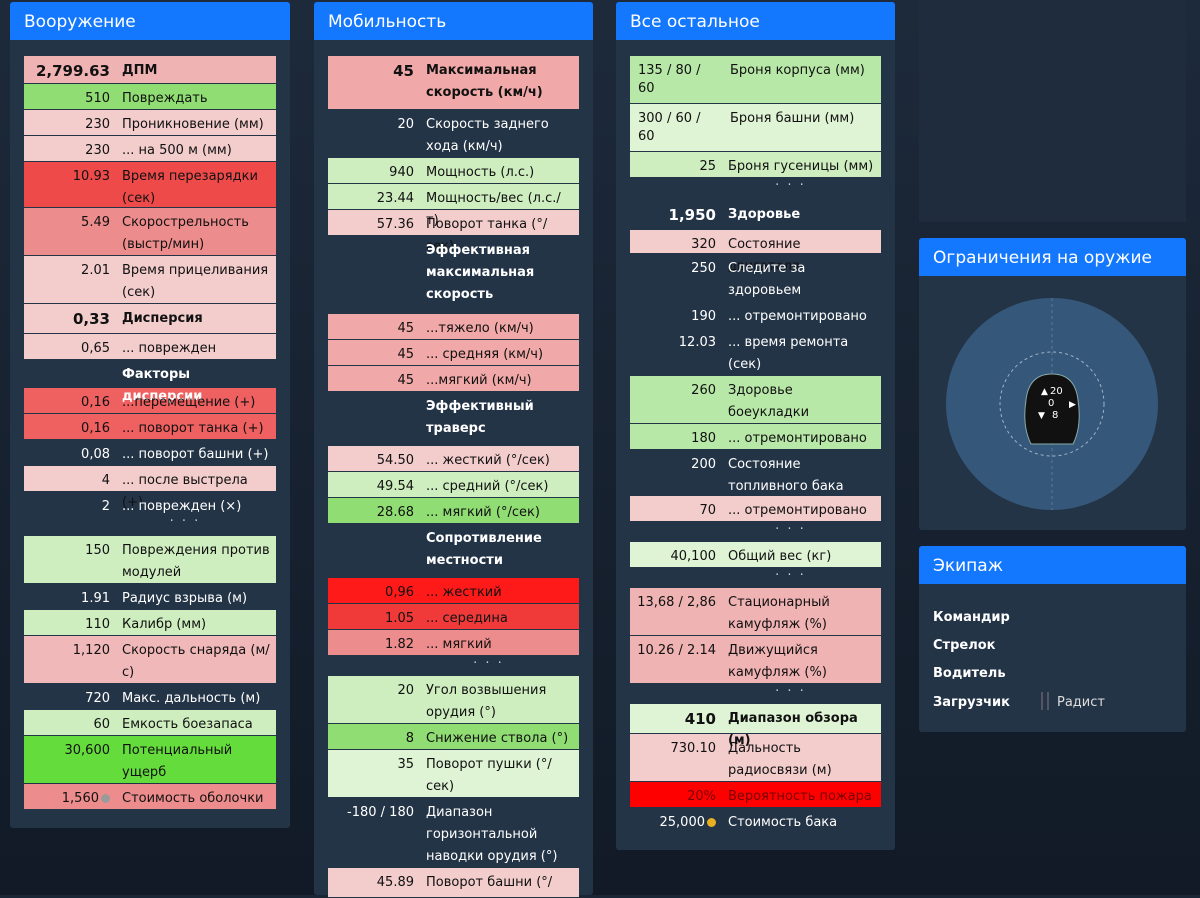  I want to click on stat-label: Поворот башни (°/, so click(489, 882).